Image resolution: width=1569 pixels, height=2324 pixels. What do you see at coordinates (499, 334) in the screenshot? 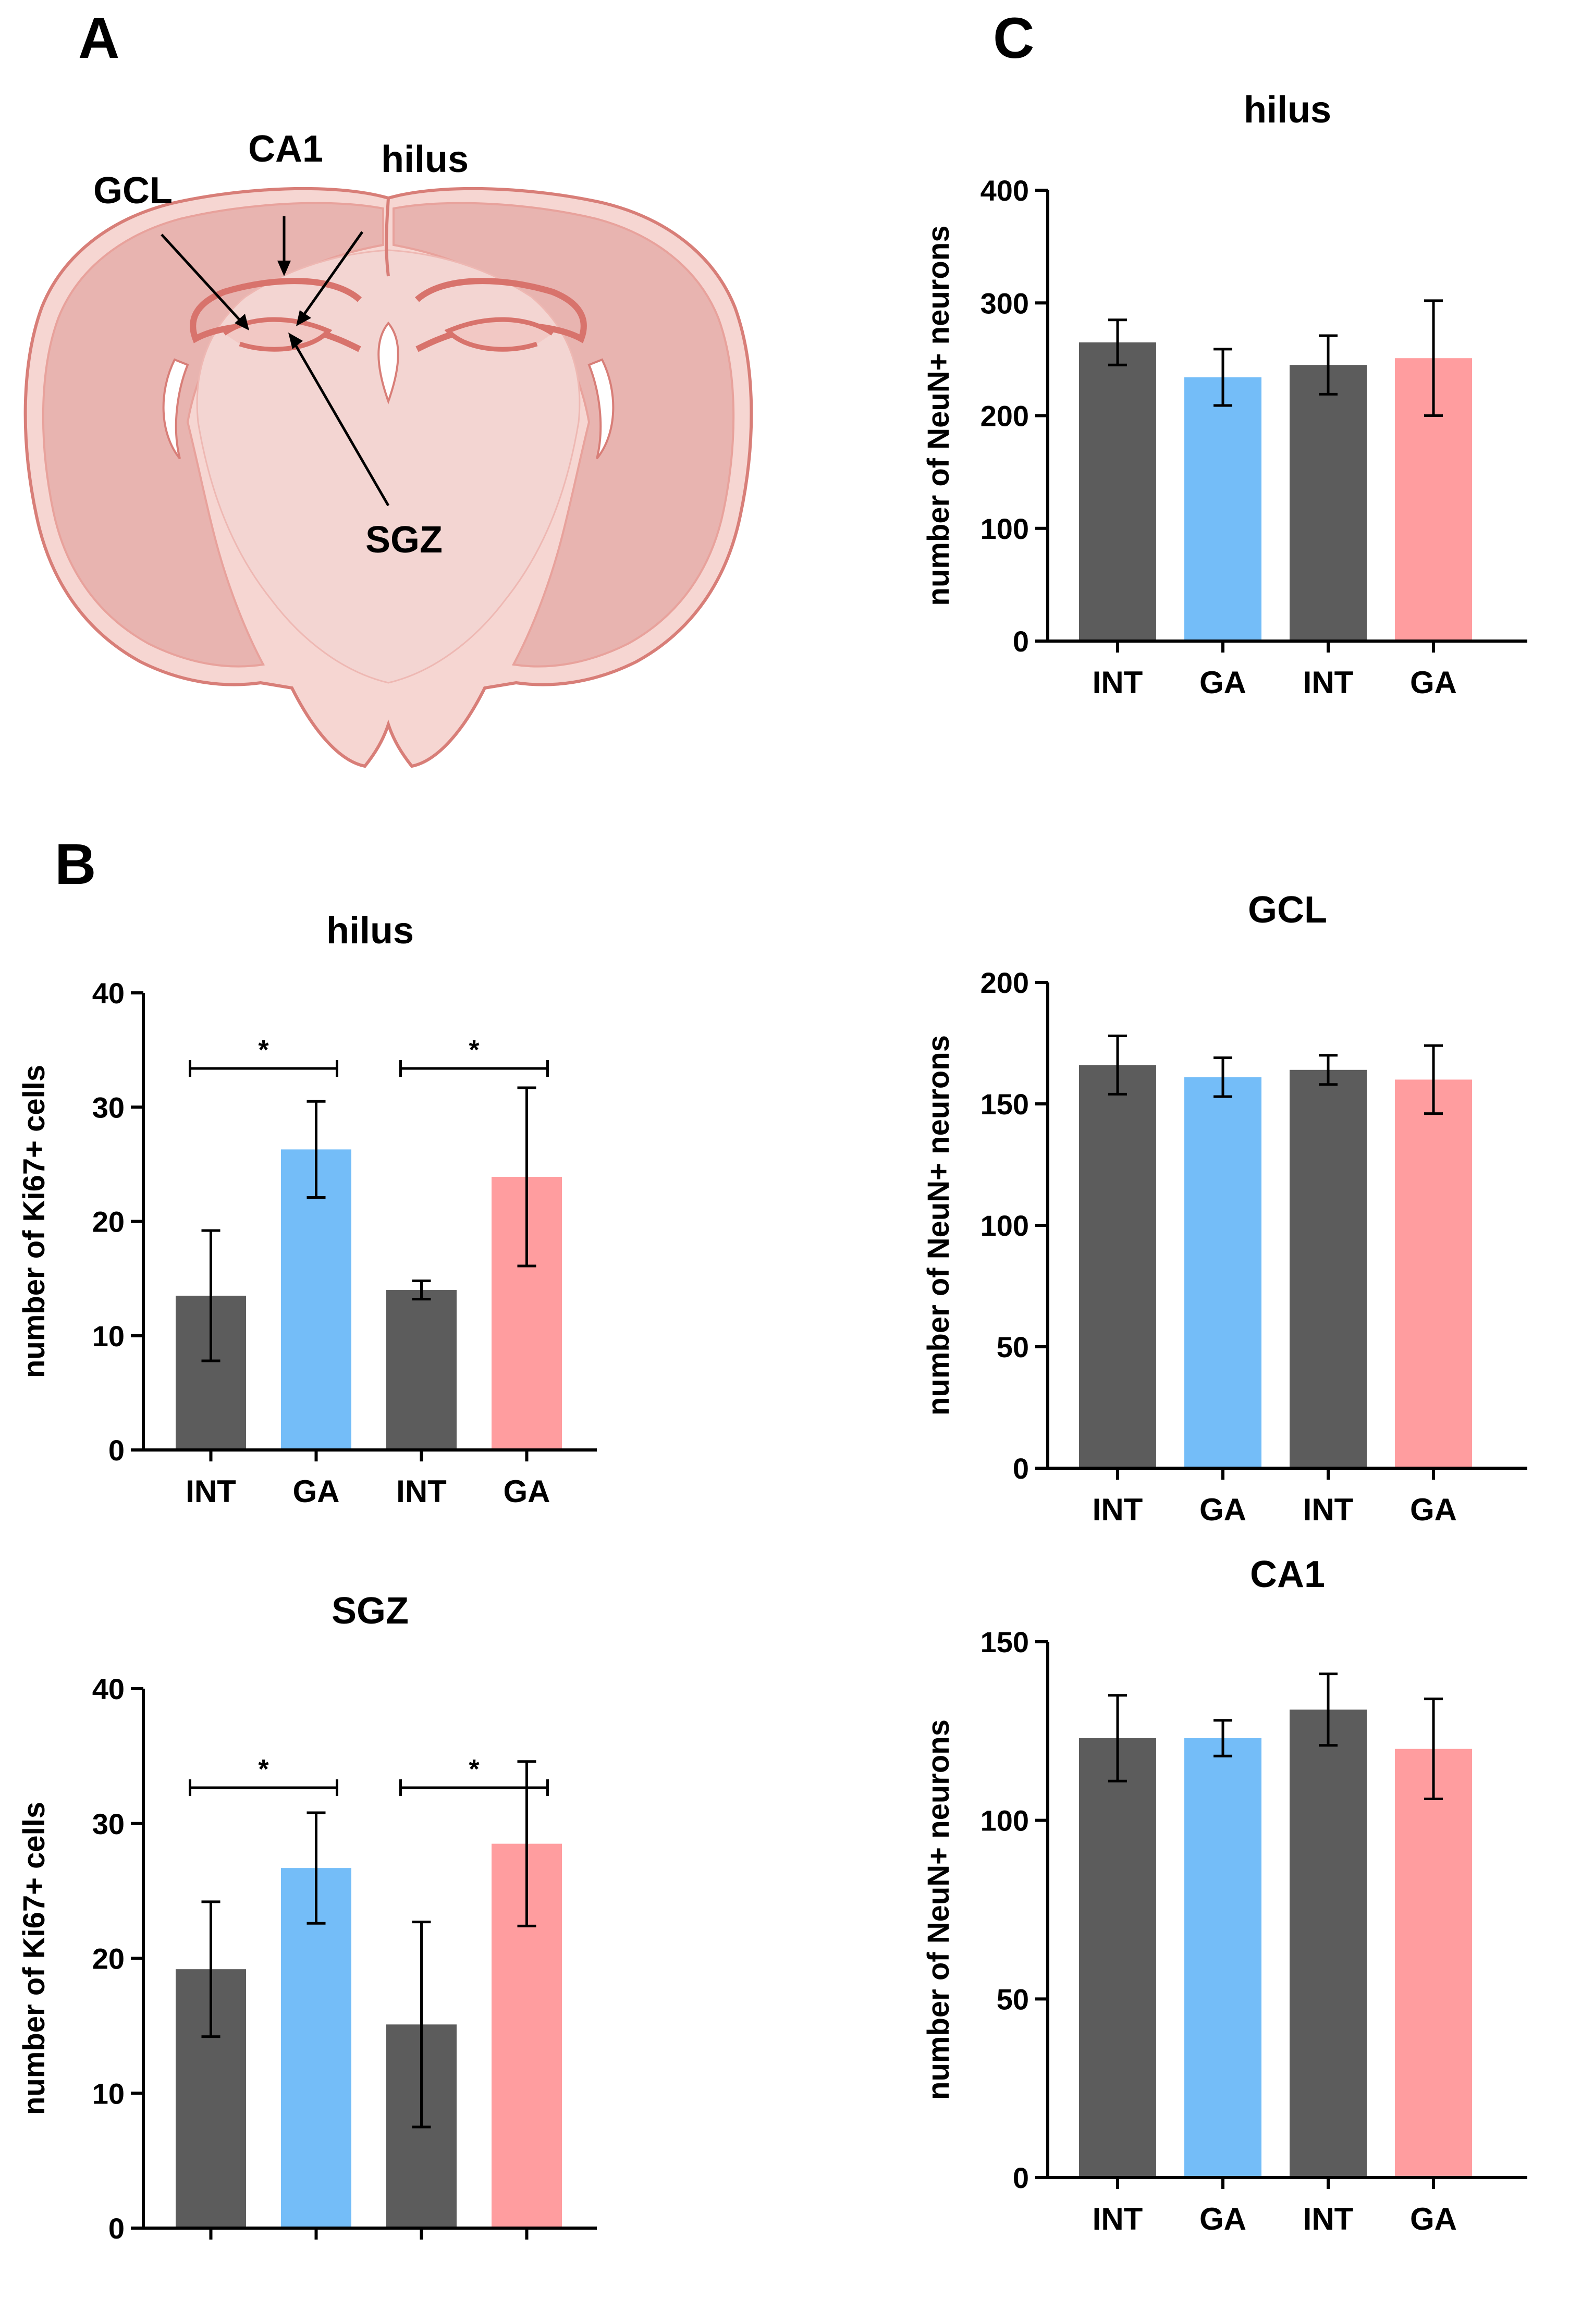
I see `hippocampus-right-dg` at bounding box center [499, 334].